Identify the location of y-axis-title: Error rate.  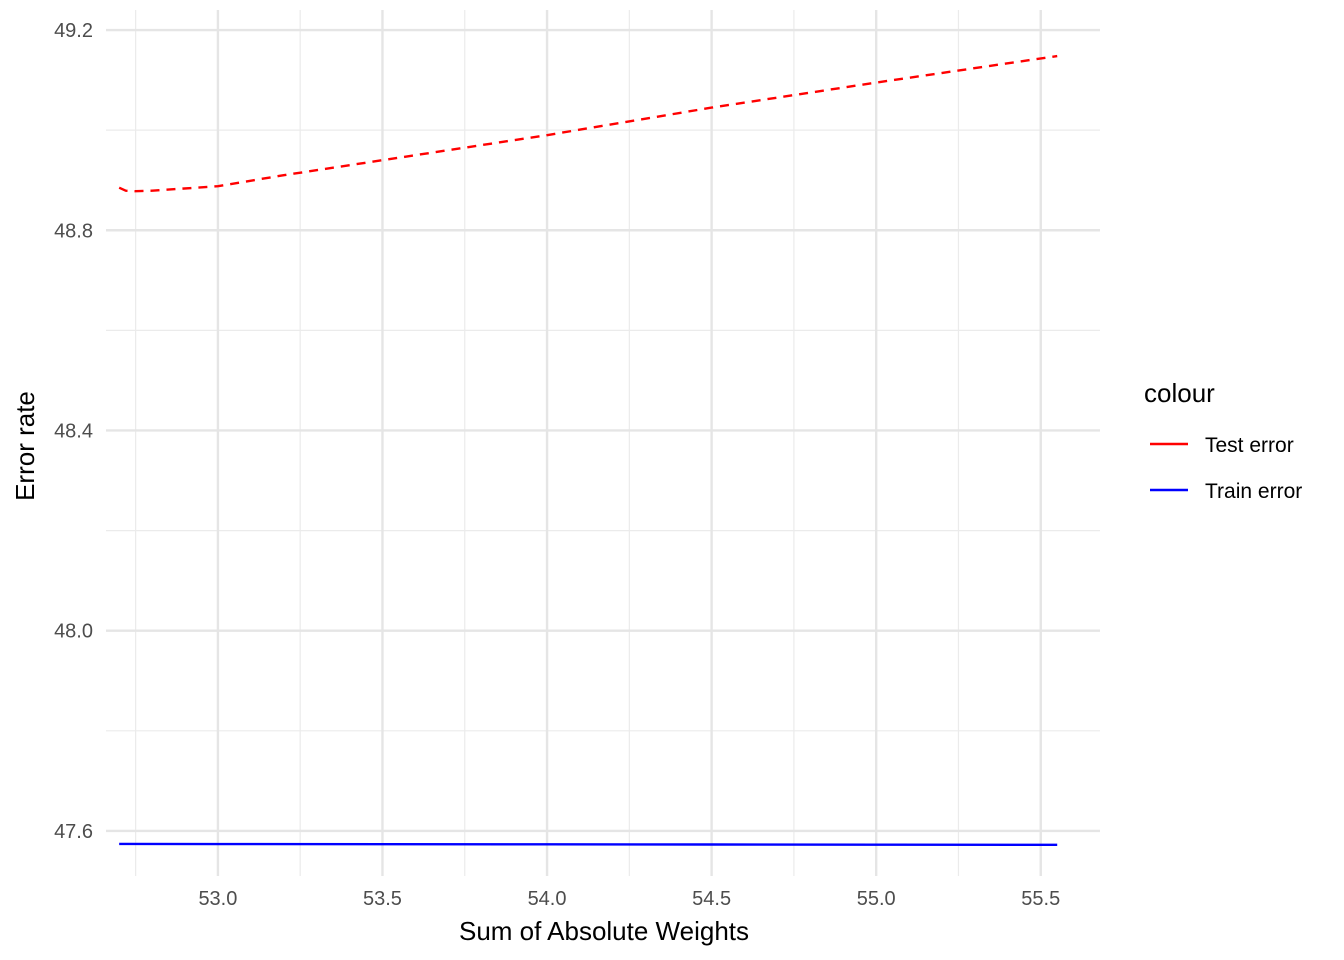
(25, 446).